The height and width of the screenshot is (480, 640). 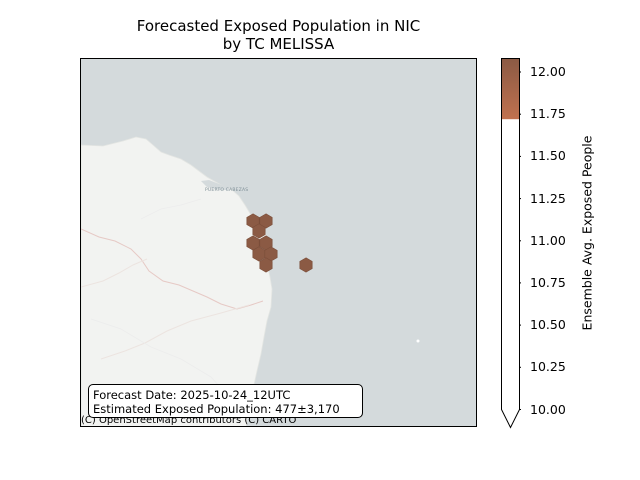 What do you see at coordinates (192, 395) in the screenshot?
I see `forecast-date: Forecast Date: 2025-10-24_12UTC` at bounding box center [192, 395].